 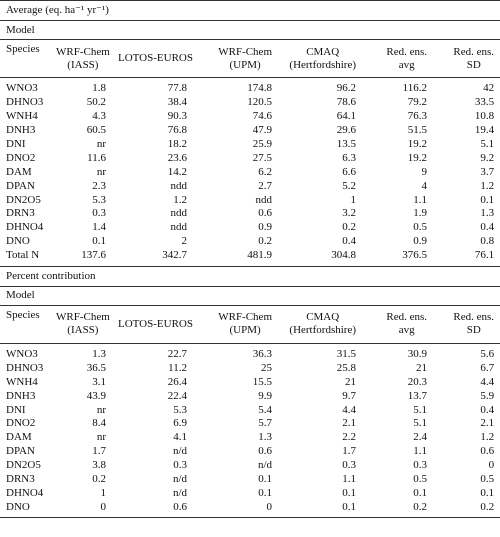 I want to click on data-row: DN2O5 3.8 0.3 n/d 0.3 0.3 0, so click(x=250, y=466).